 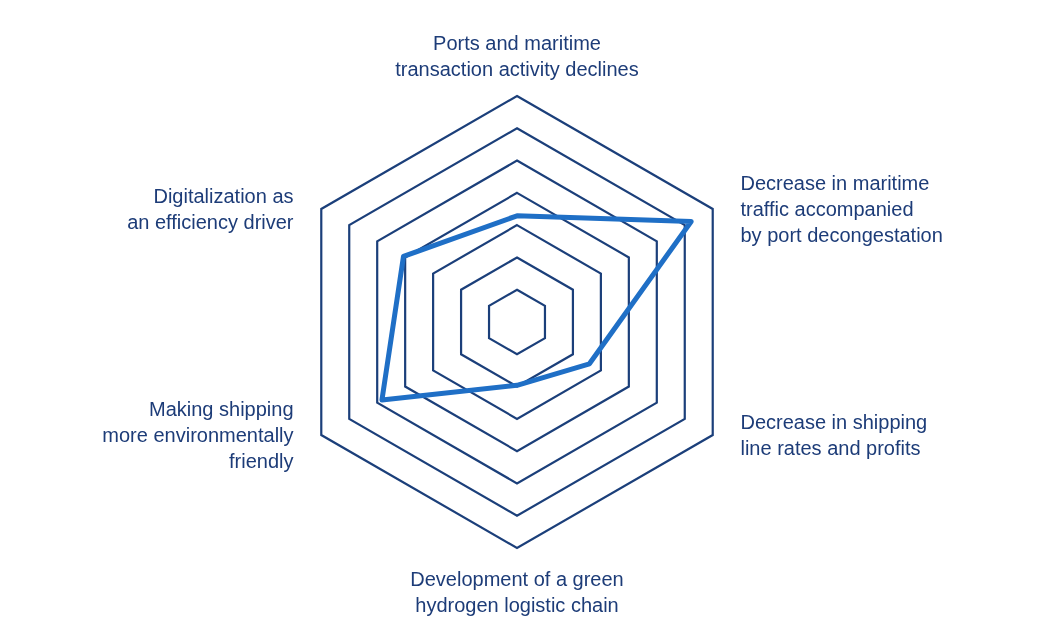 I want to click on spoke-label: Development of a green hydrogen logistic chain, so click(x=517, y=592).